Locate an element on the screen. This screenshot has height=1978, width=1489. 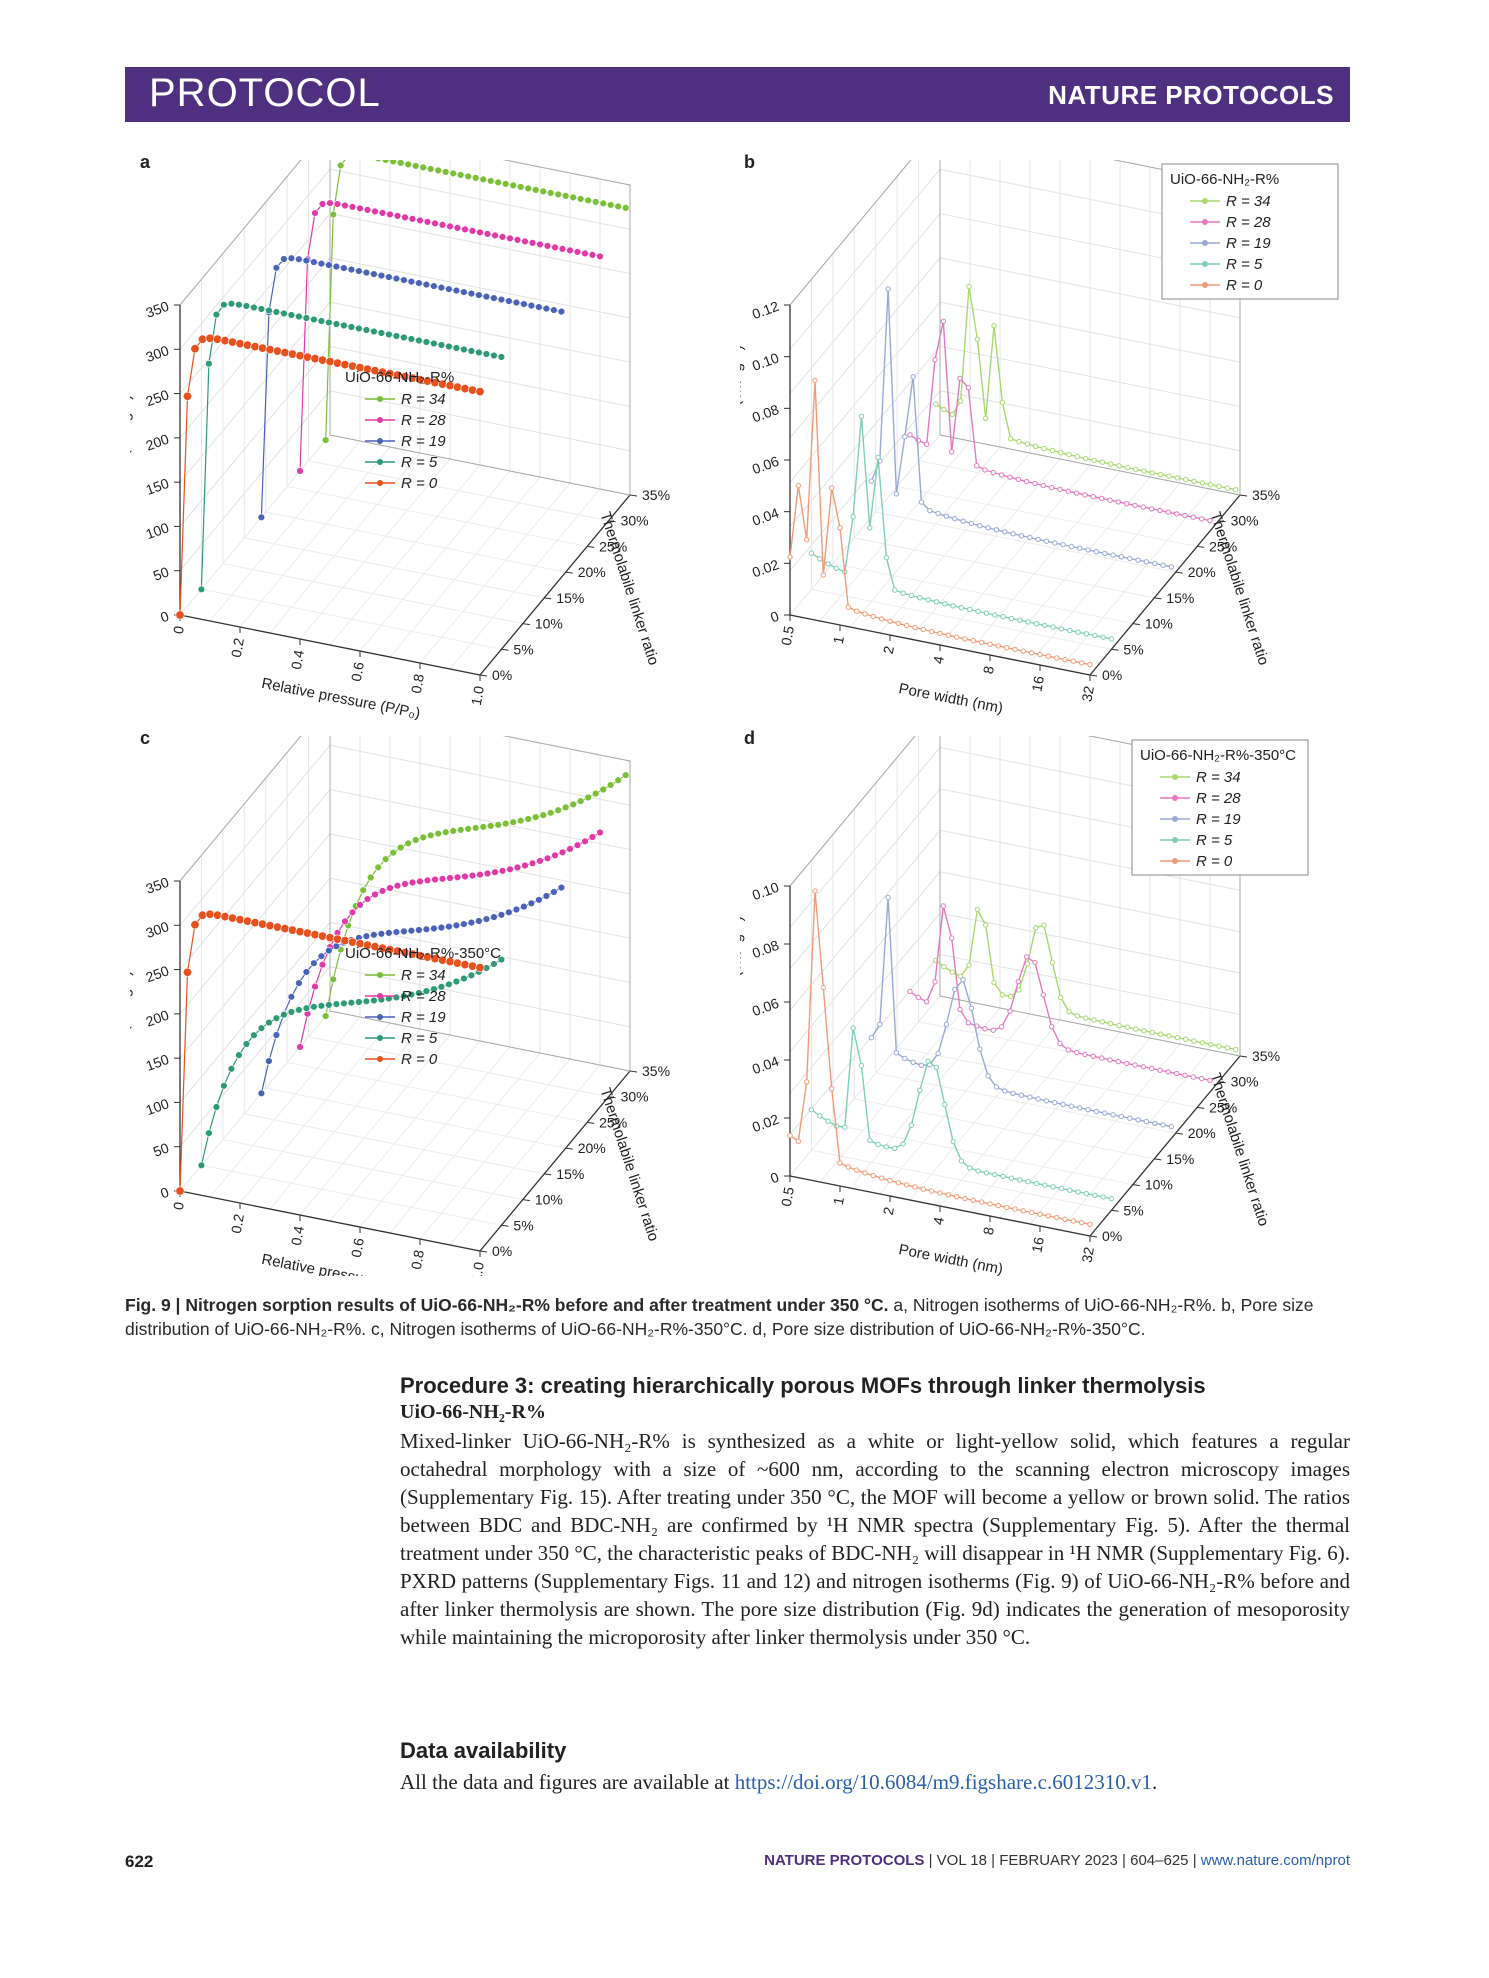
z-tick-label: 10% is located at coordinates (1159, 1185).